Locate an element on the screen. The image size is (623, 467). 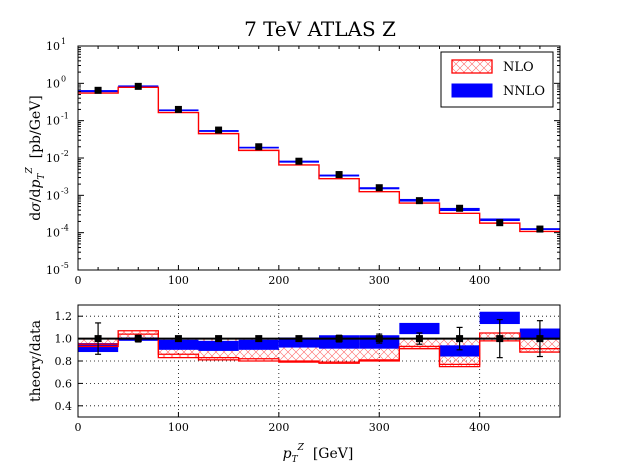
y-tick-exponent: -2 is located at coordinates (65, 153).